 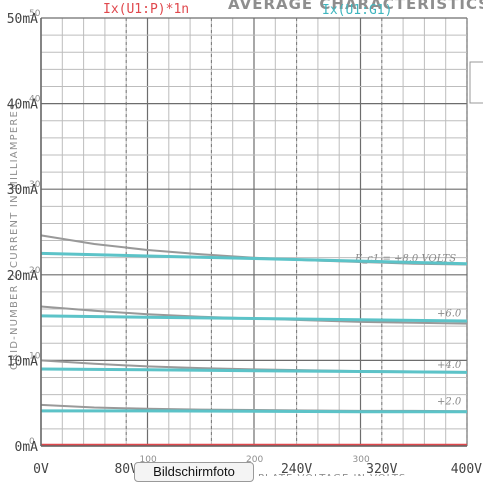 I want to click on background-y-tick: 0, so click(x=32, y=442).